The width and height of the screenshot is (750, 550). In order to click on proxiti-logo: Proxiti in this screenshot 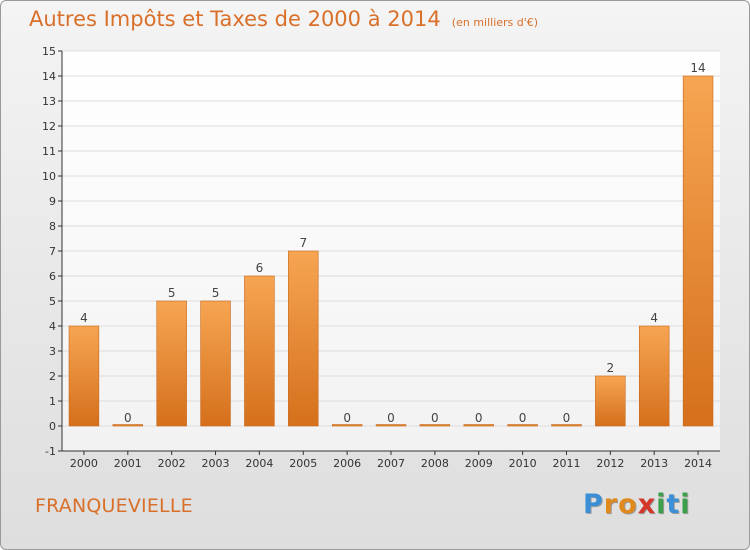, I will do `click(637, 504)`.